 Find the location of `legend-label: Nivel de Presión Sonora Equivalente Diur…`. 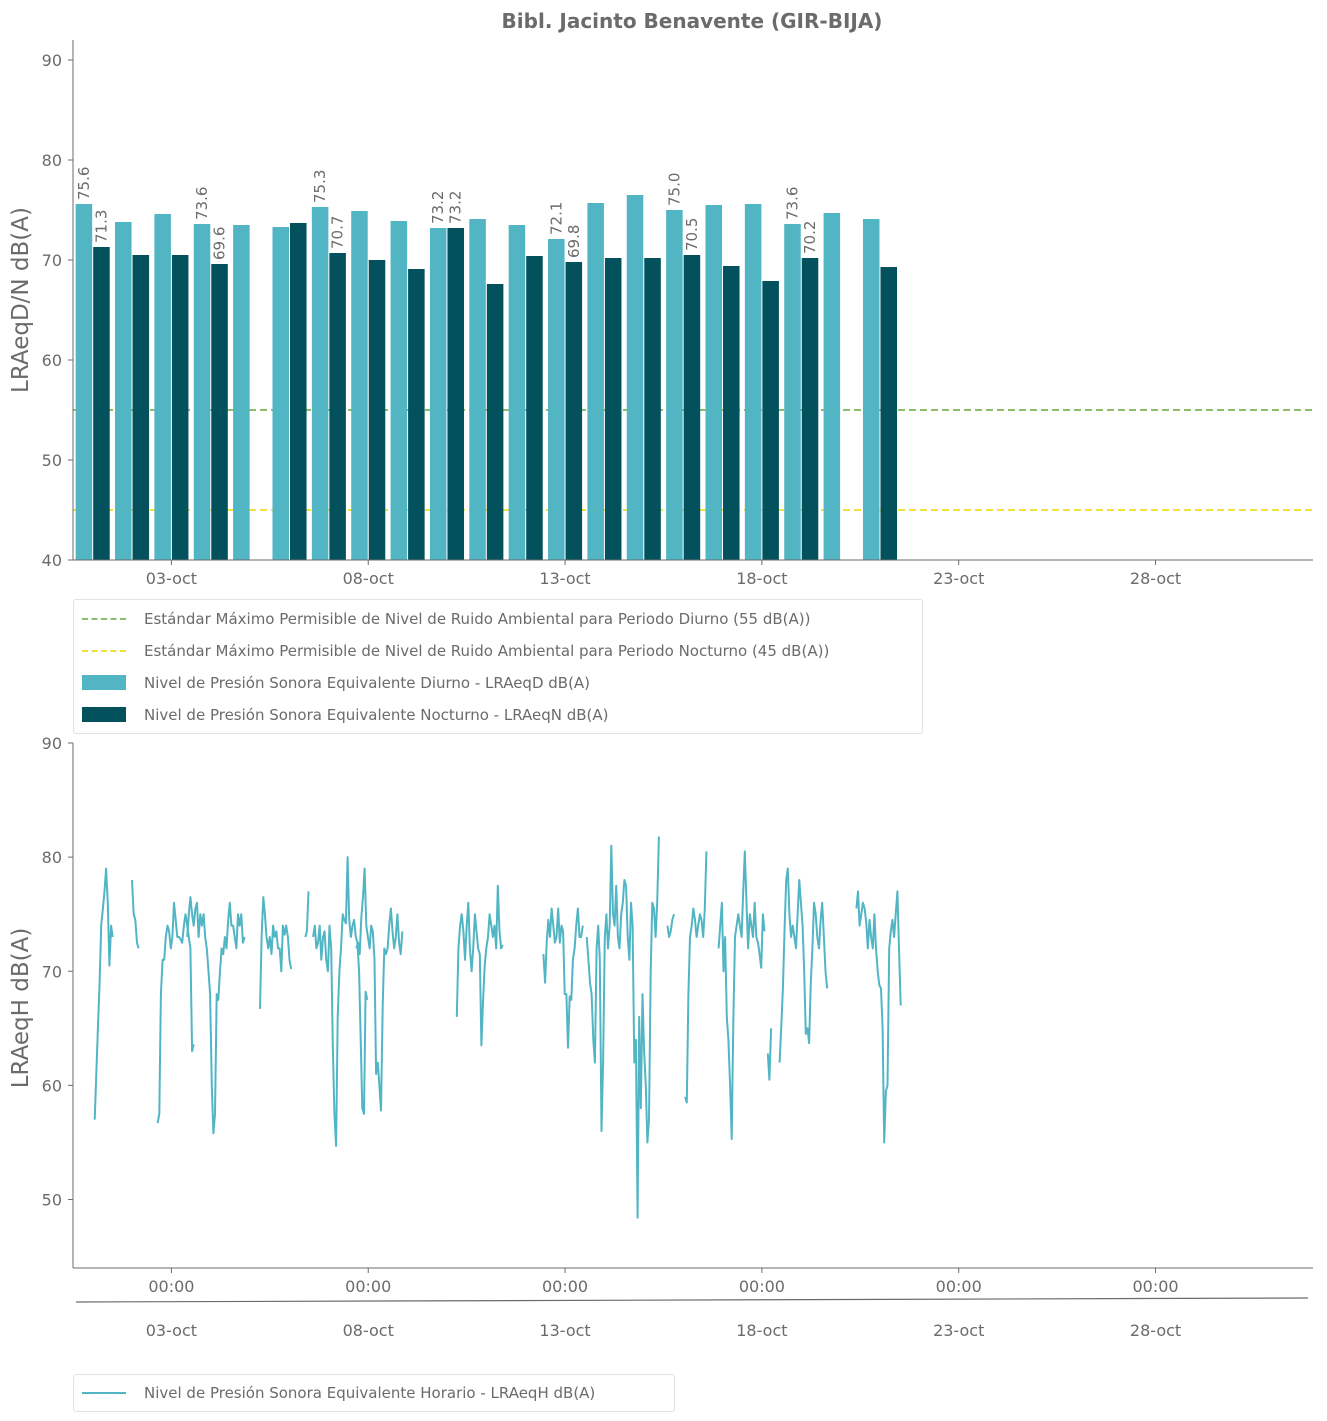

legend-label: Nivel de Presión Sonora Equivalente Diur… is located at coordinates (367, 683).